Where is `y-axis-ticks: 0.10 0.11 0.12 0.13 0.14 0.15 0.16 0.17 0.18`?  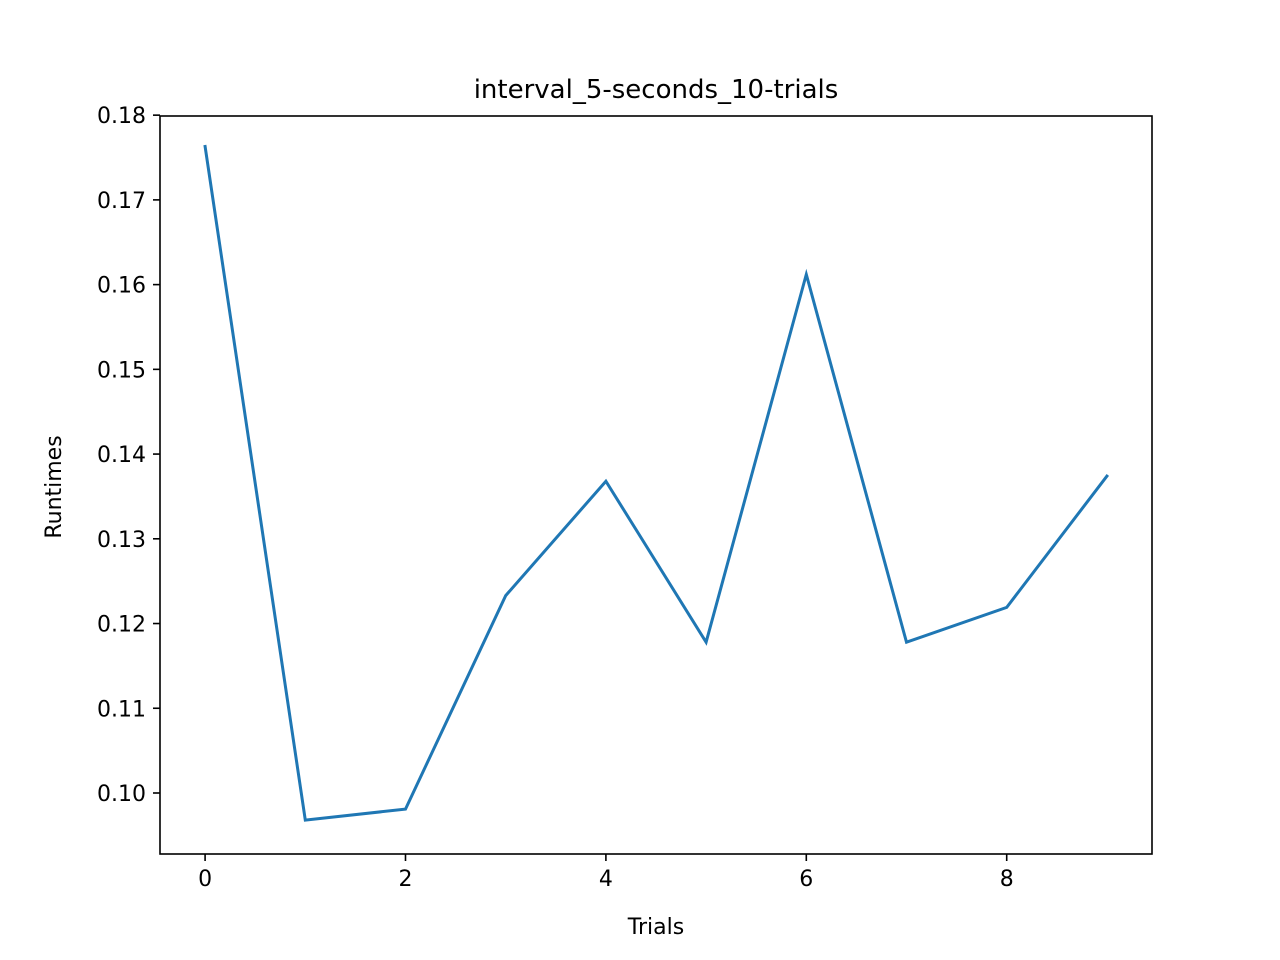
y-axis-ticks: 0.10 0.11 0.12 0.13 0.14 0.15 0.16 0.17 0.18 is located at coordinates (128, 455).